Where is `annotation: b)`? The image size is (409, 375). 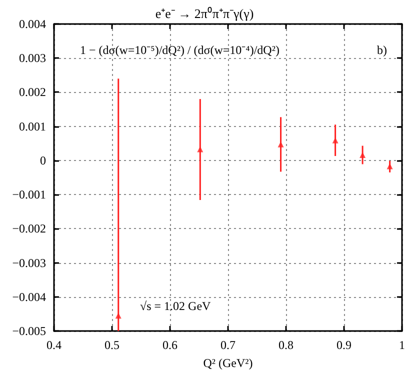
annotation: b) is located at coordinates (382, 50).